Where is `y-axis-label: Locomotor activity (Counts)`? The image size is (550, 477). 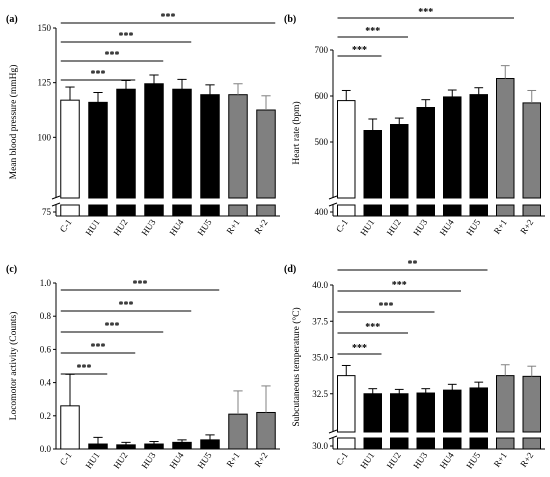 y-axis-label: Locomotor activity (Counts) is located at coordinates (13, 366).